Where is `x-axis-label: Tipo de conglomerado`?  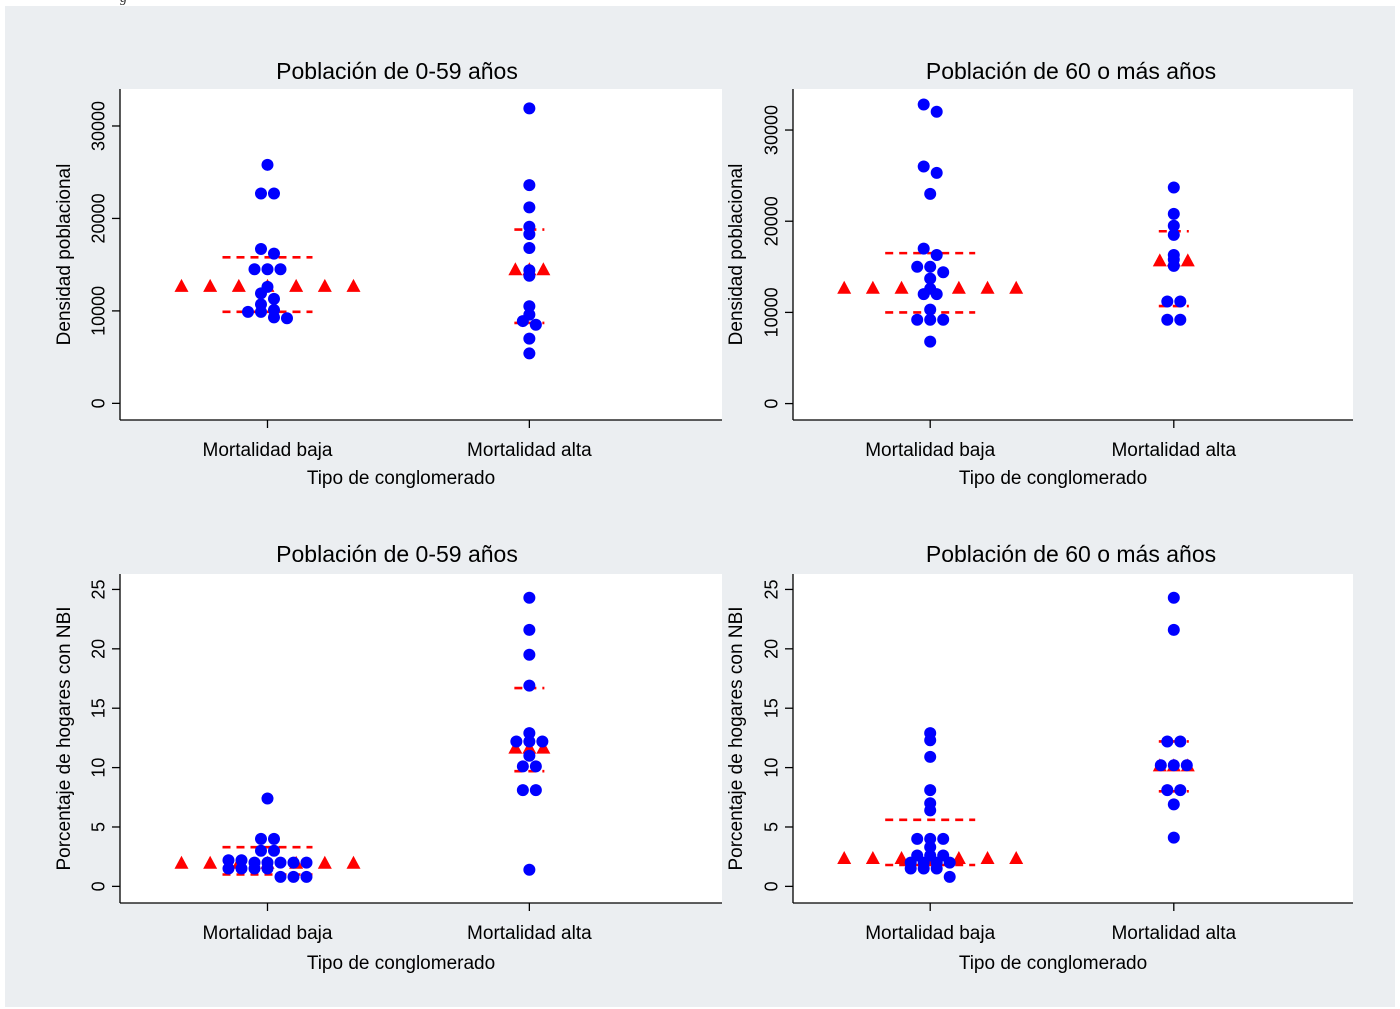 x-axis-label: Tipo de conglomerado is located at coordinates (1053, 478).